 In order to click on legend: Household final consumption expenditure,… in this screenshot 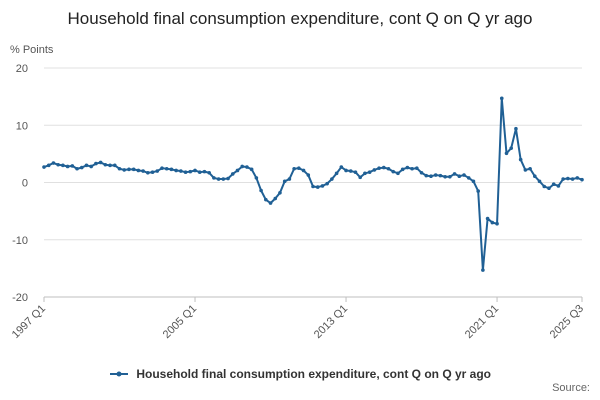, I will do `click(300, 373)`.